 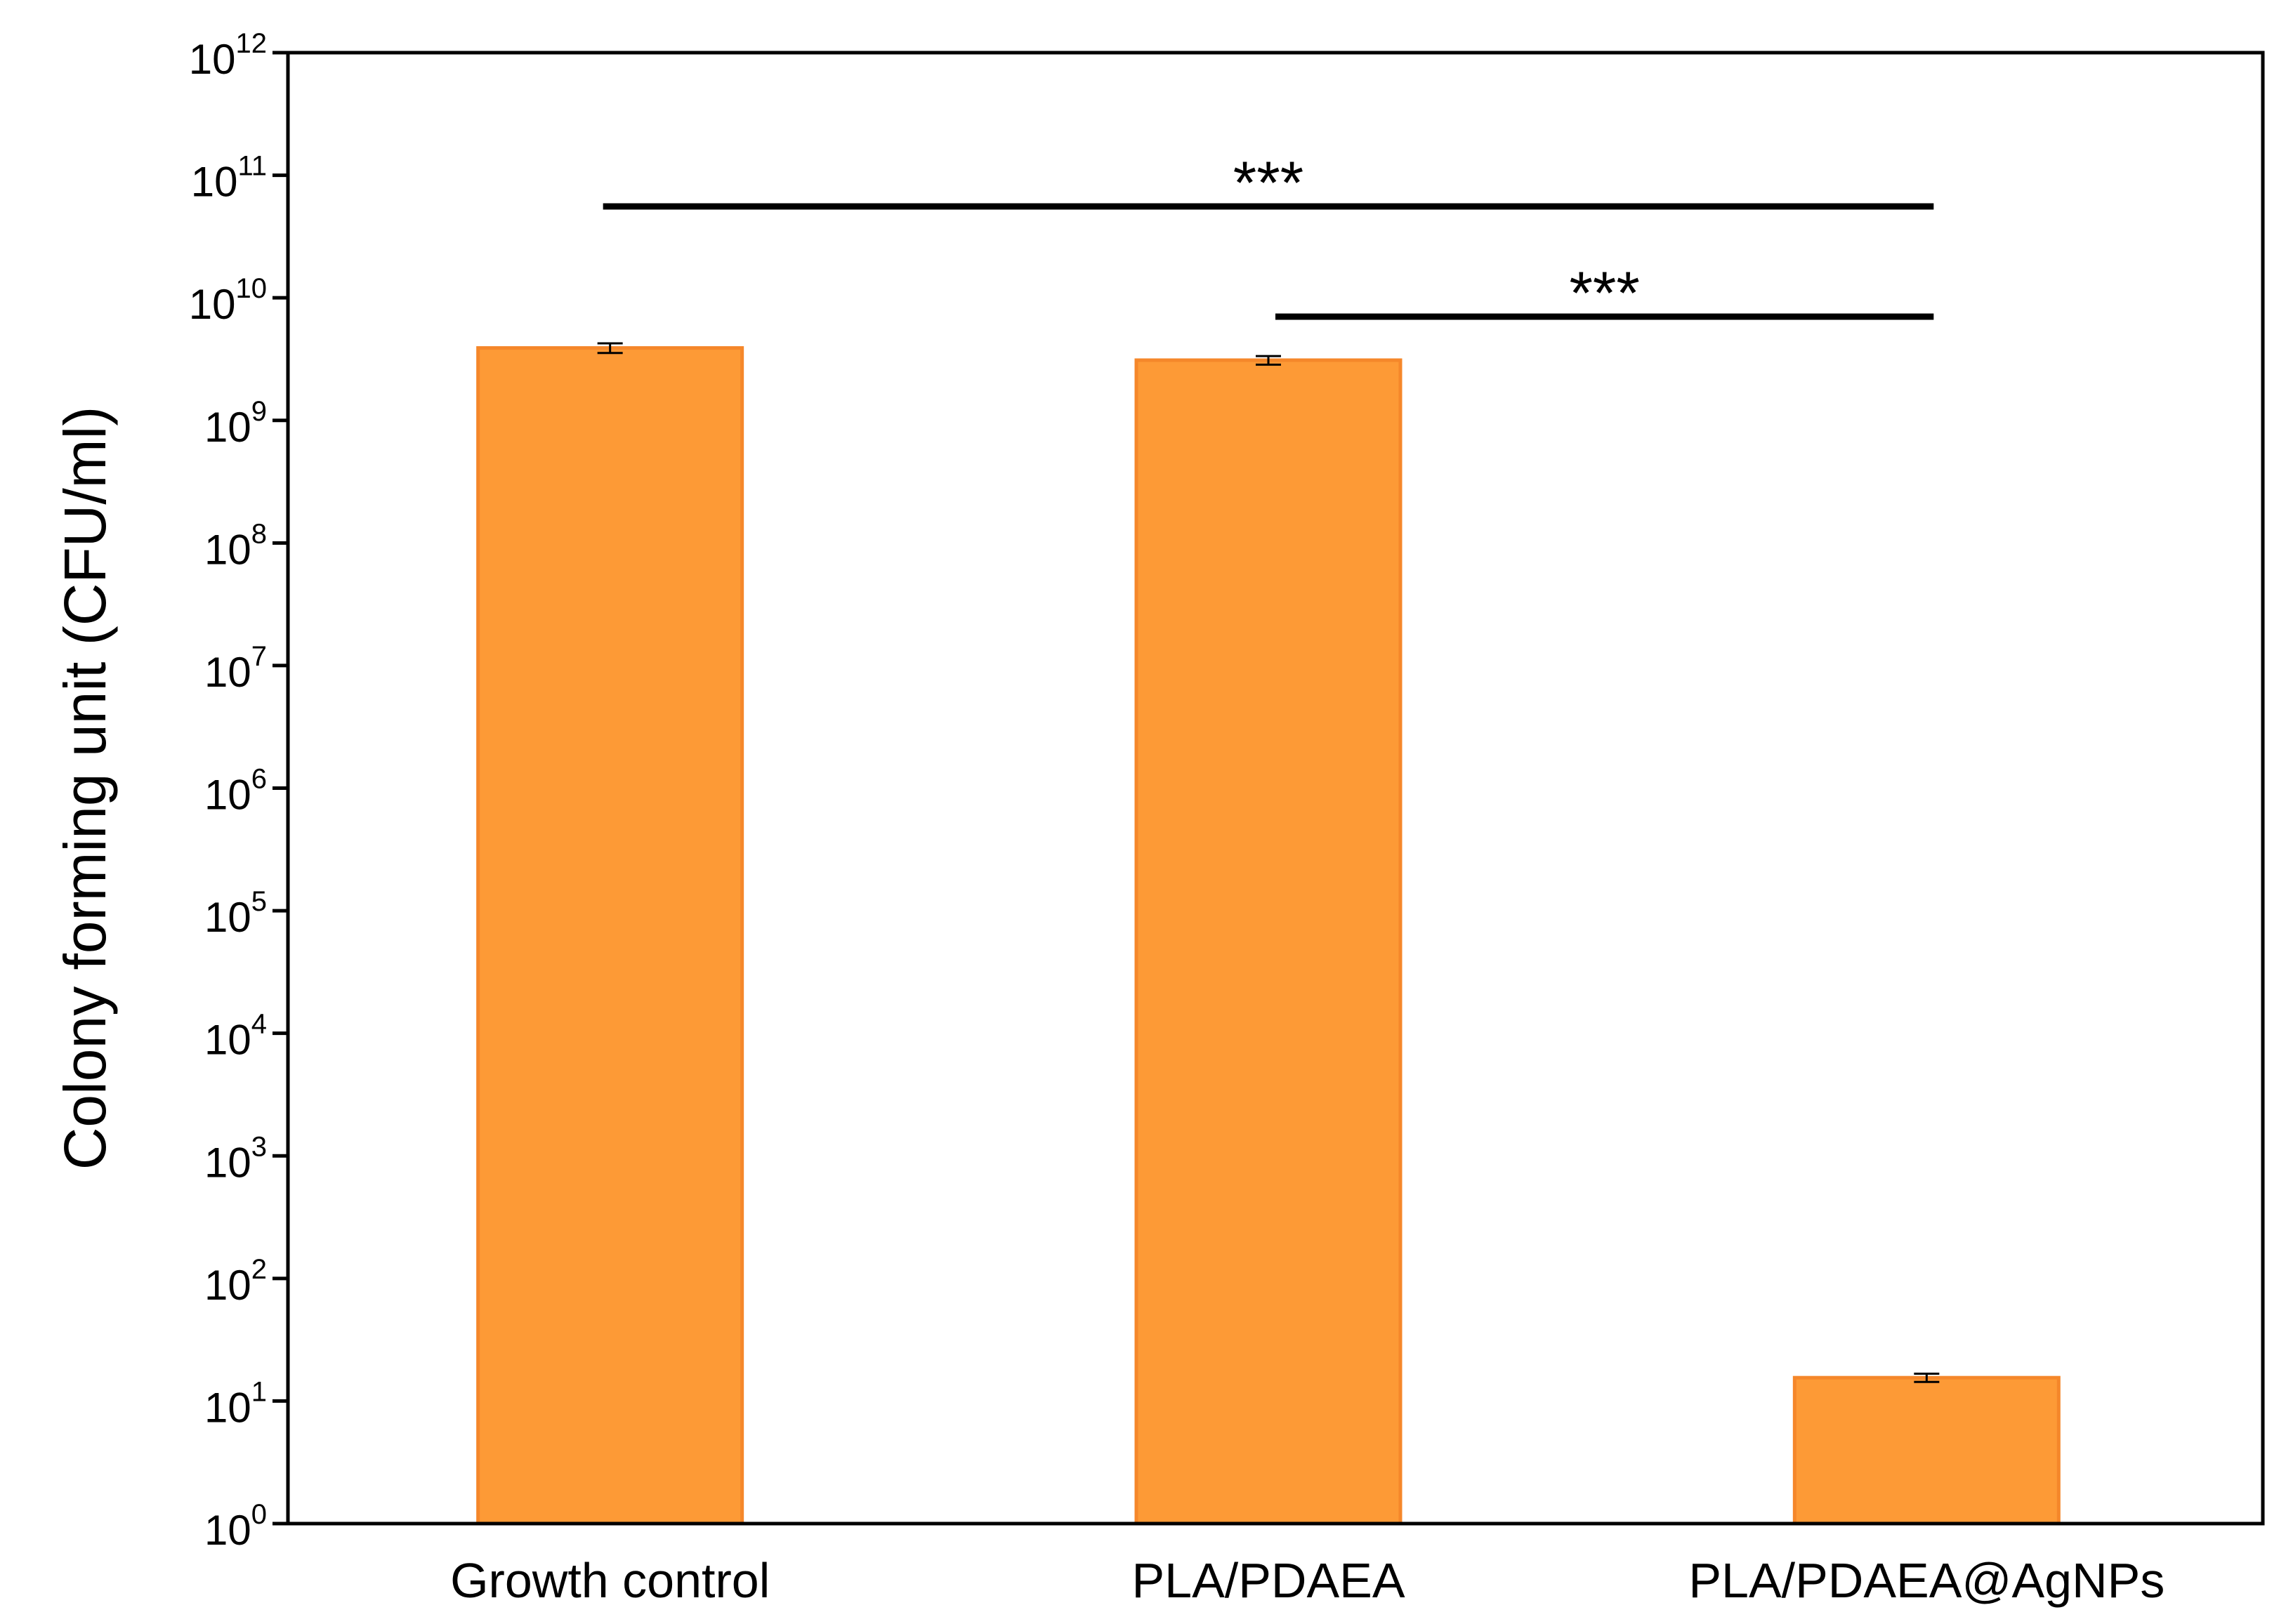 I want to click on y-tick-label: 10⁵, so click(x=235, y=913).